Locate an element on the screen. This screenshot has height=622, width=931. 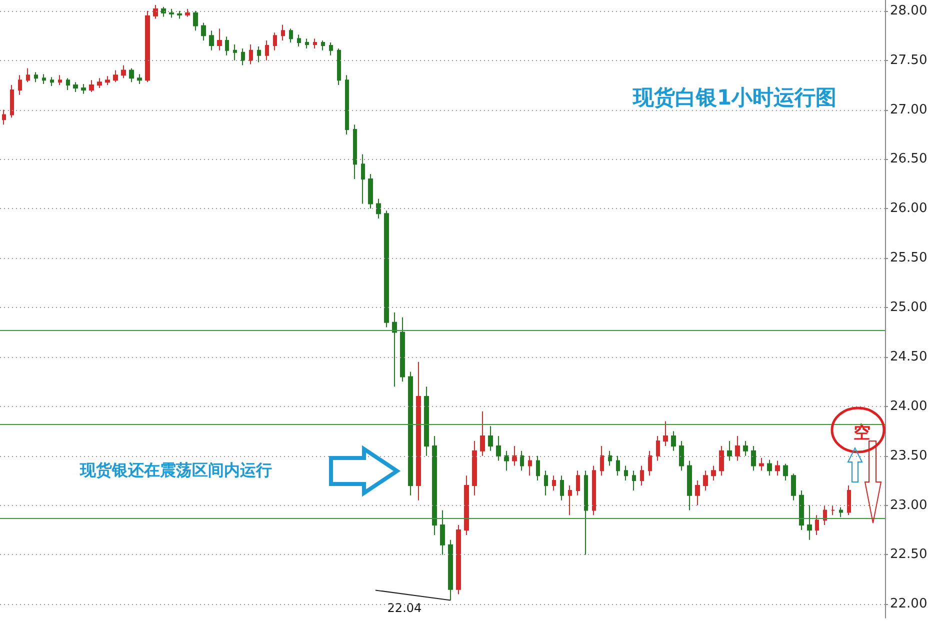
y-tick-label: 24.00 is located at coordinates (909, 406).